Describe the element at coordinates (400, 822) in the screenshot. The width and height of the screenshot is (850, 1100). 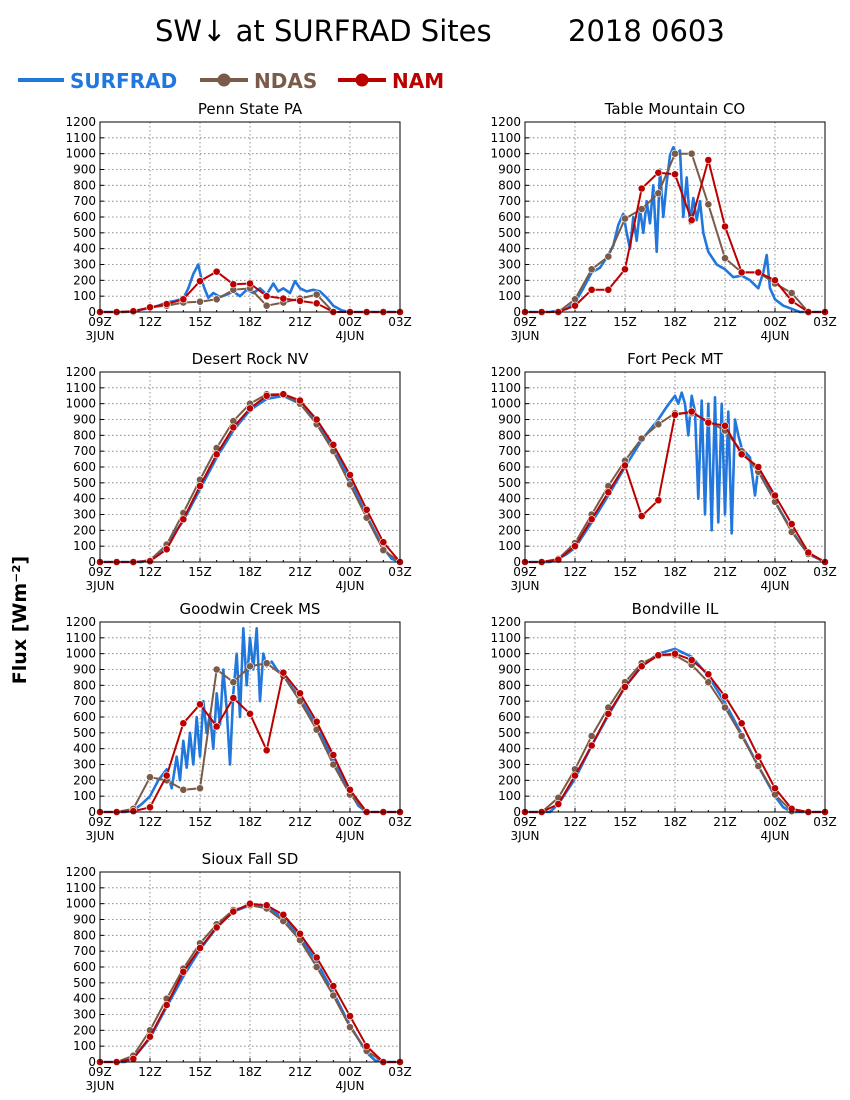
I see `x-tick-label: 03Z` at that location.